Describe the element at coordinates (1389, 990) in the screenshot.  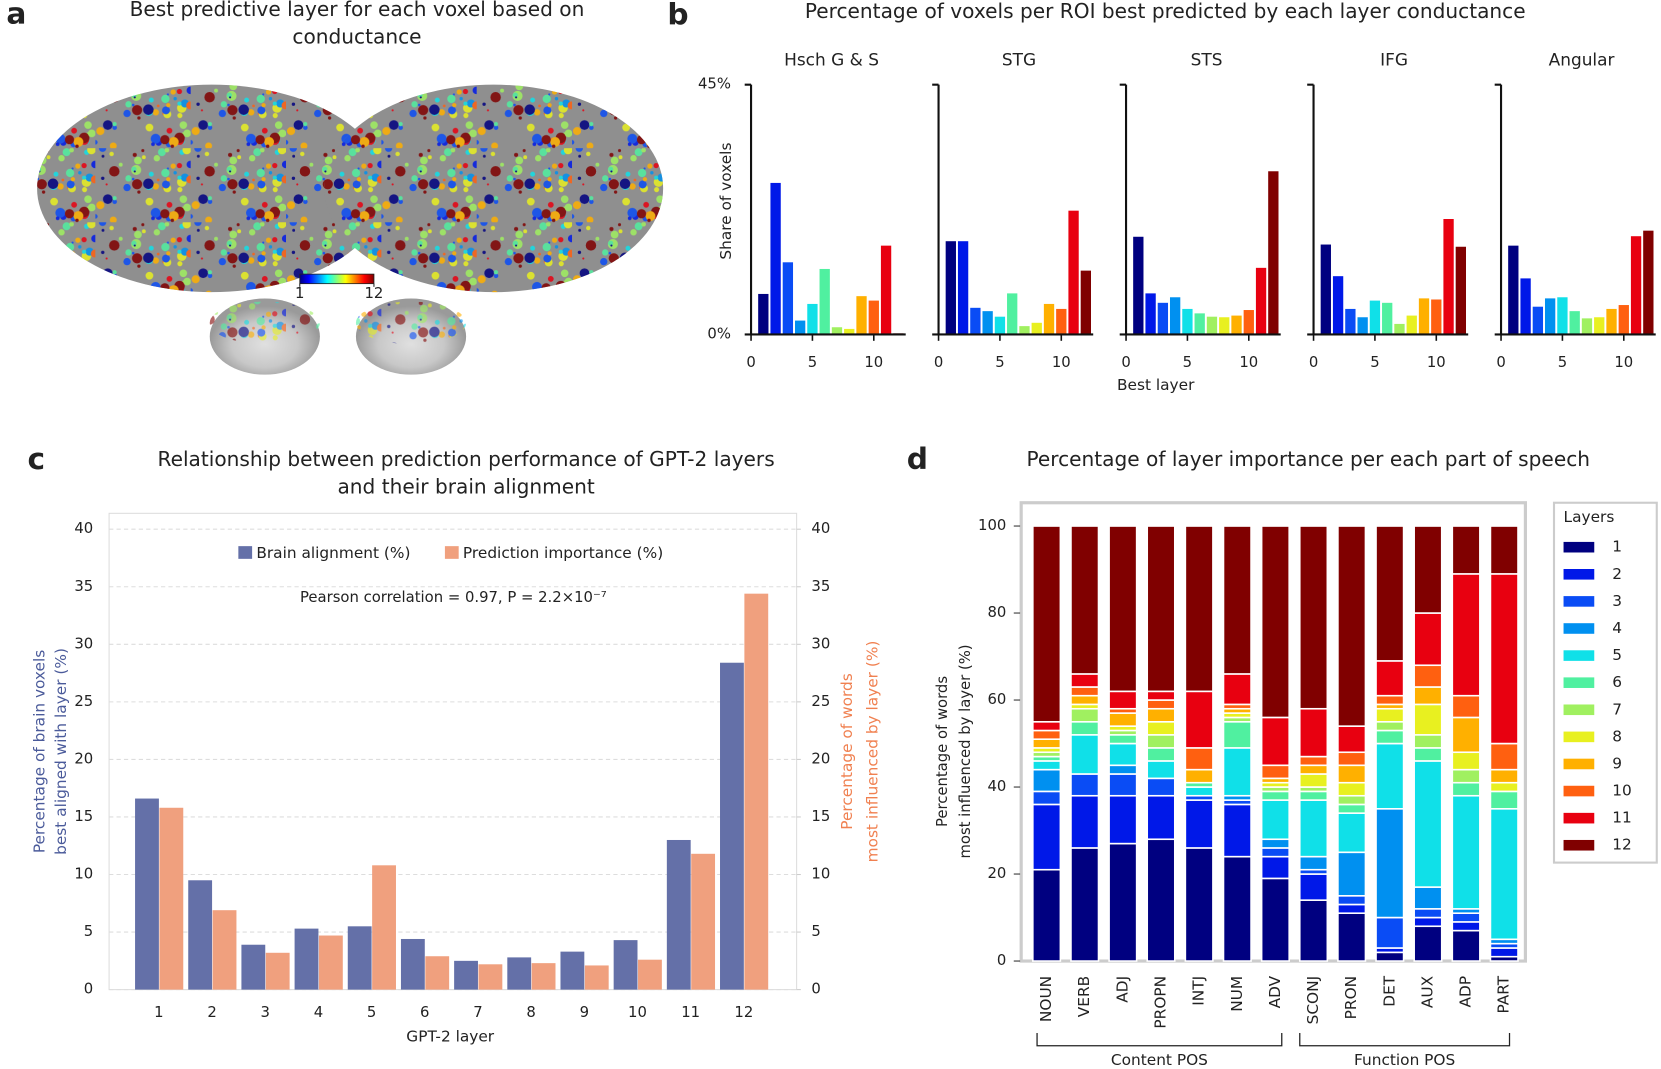
I see `x-tick-label: DET` at that location.